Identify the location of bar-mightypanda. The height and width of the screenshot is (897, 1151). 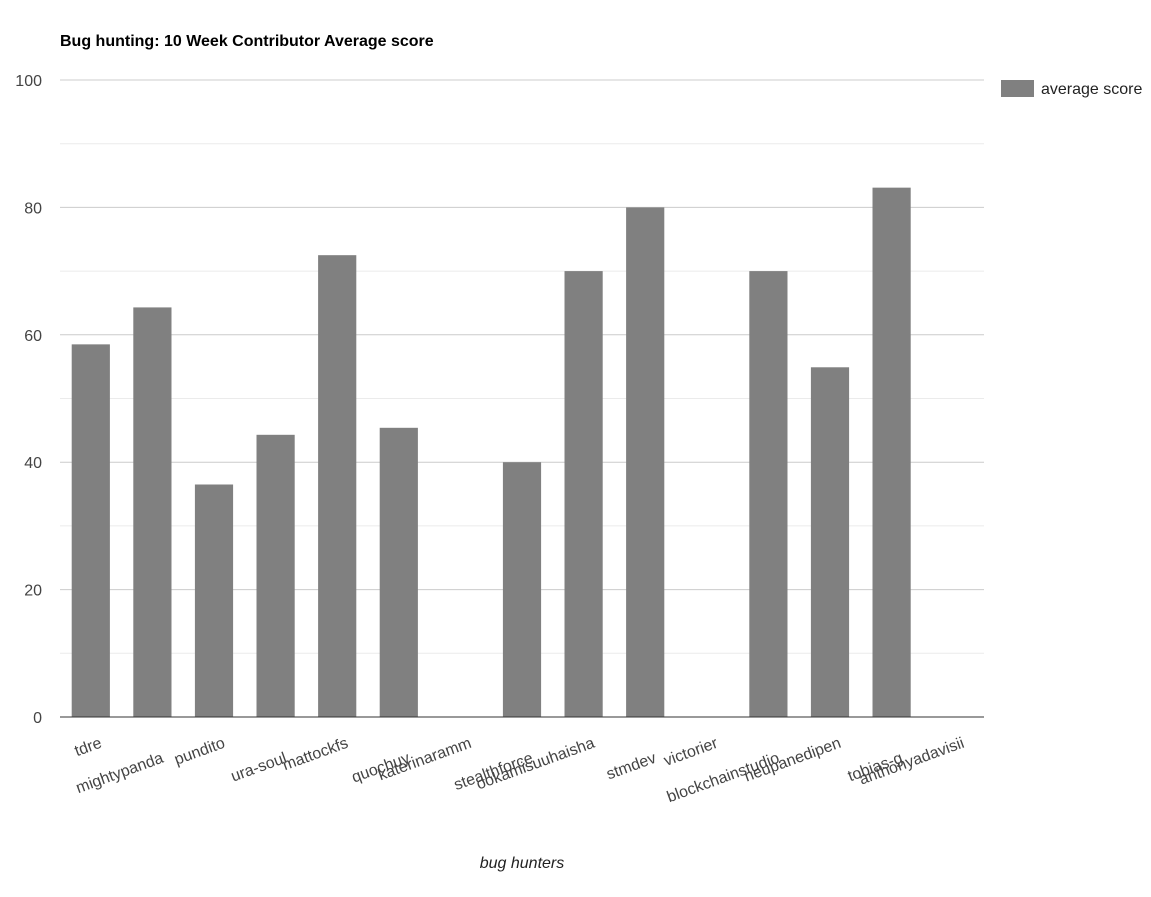
(152, 512).